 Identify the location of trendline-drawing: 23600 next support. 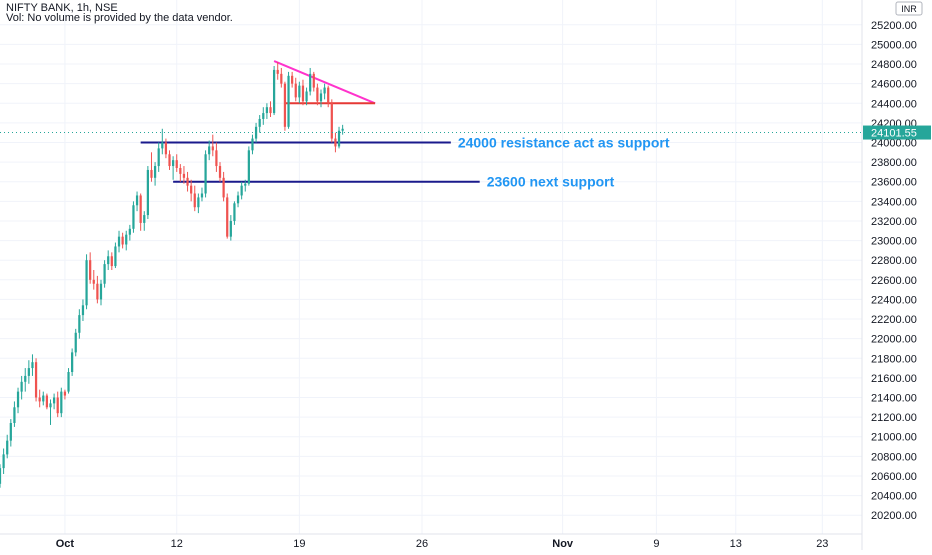
(394, 182).